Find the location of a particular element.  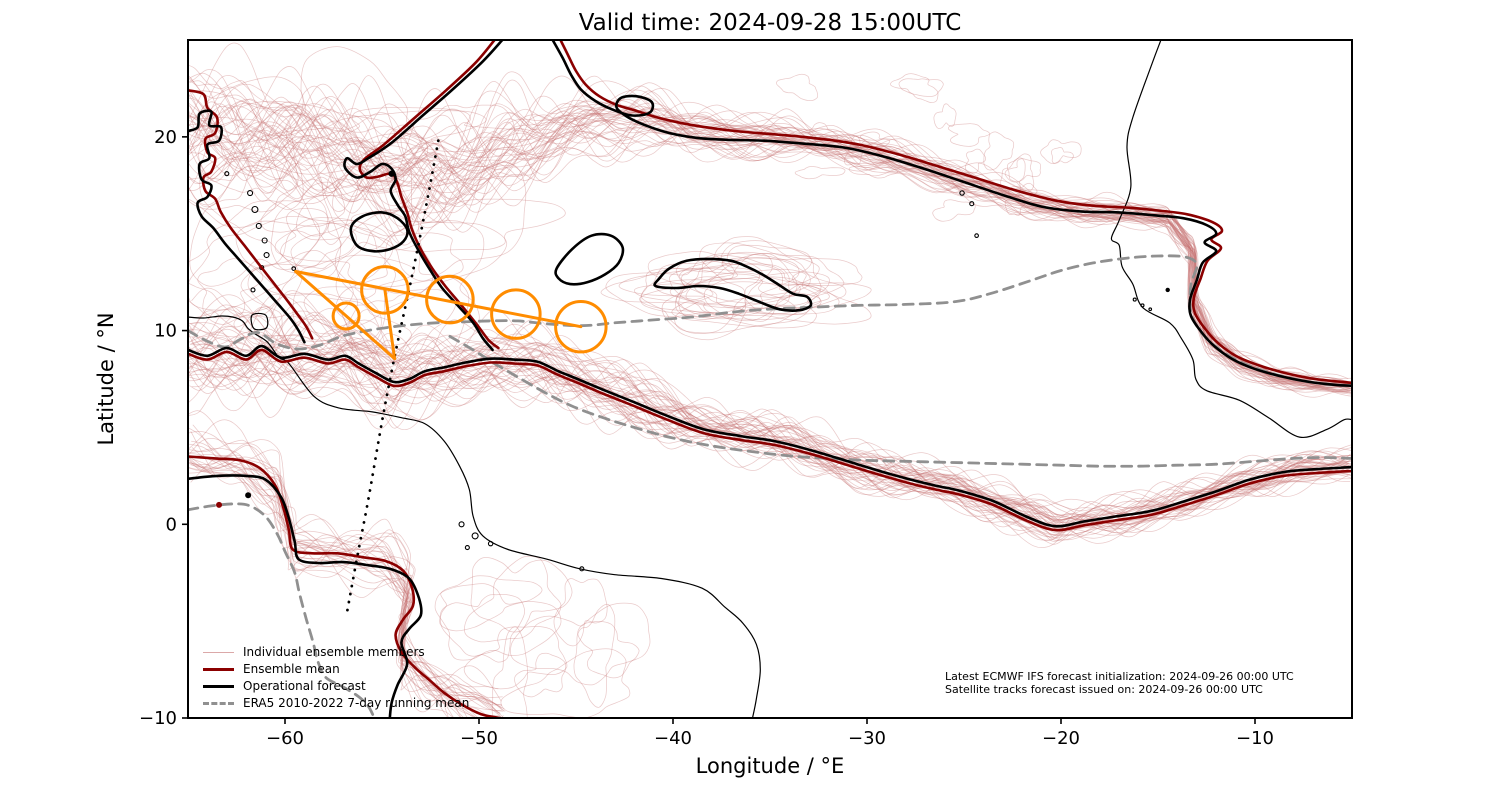

marker-africa_dot is located at coordinates (1167, 290).